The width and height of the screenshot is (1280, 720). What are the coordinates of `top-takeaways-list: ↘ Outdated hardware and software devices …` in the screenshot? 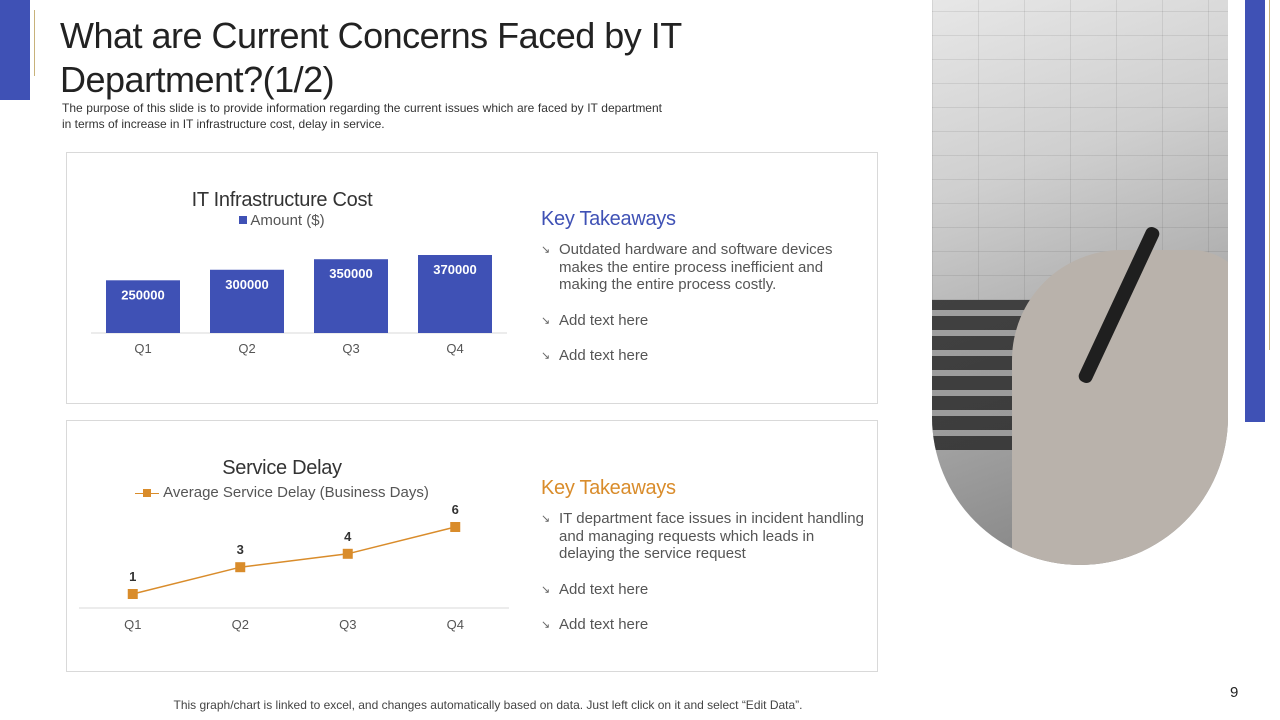 It's located at (706, 303).